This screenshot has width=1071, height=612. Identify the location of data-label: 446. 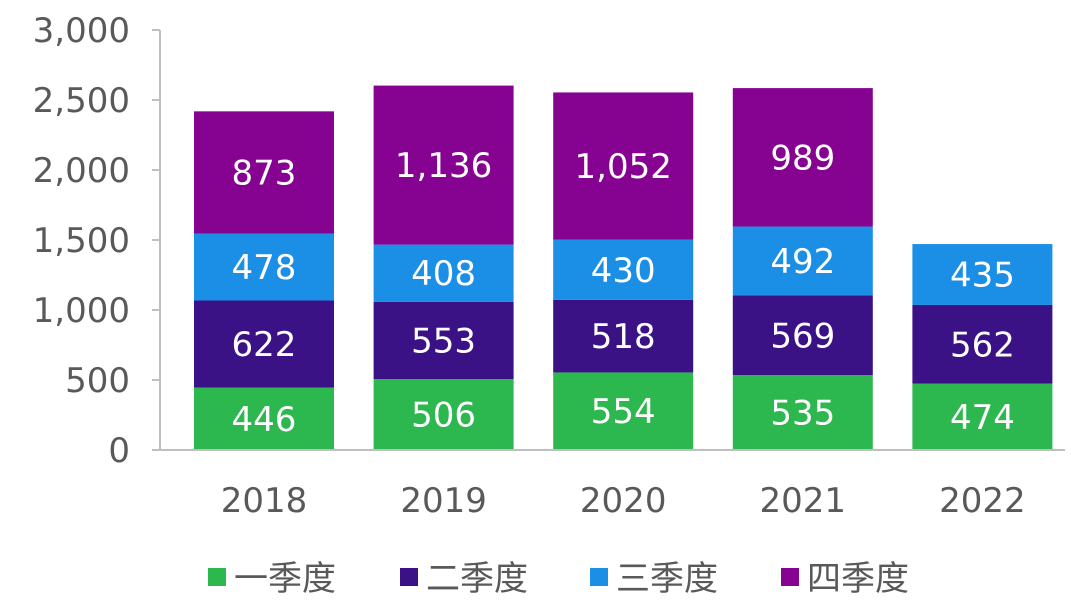
(264, 420).